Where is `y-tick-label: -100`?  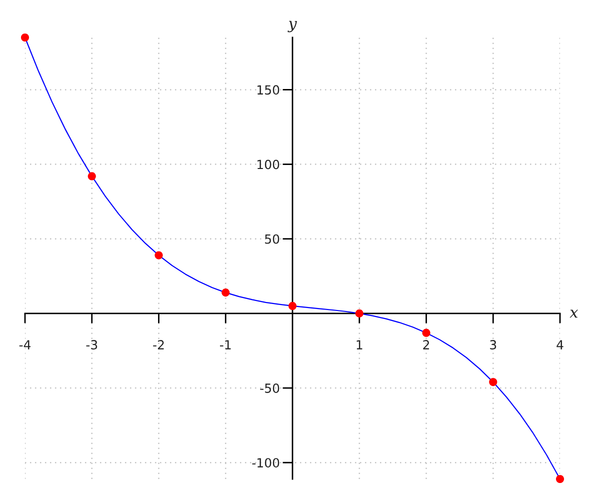 y-tick-label: -100 is located at coordinates (266, 463).